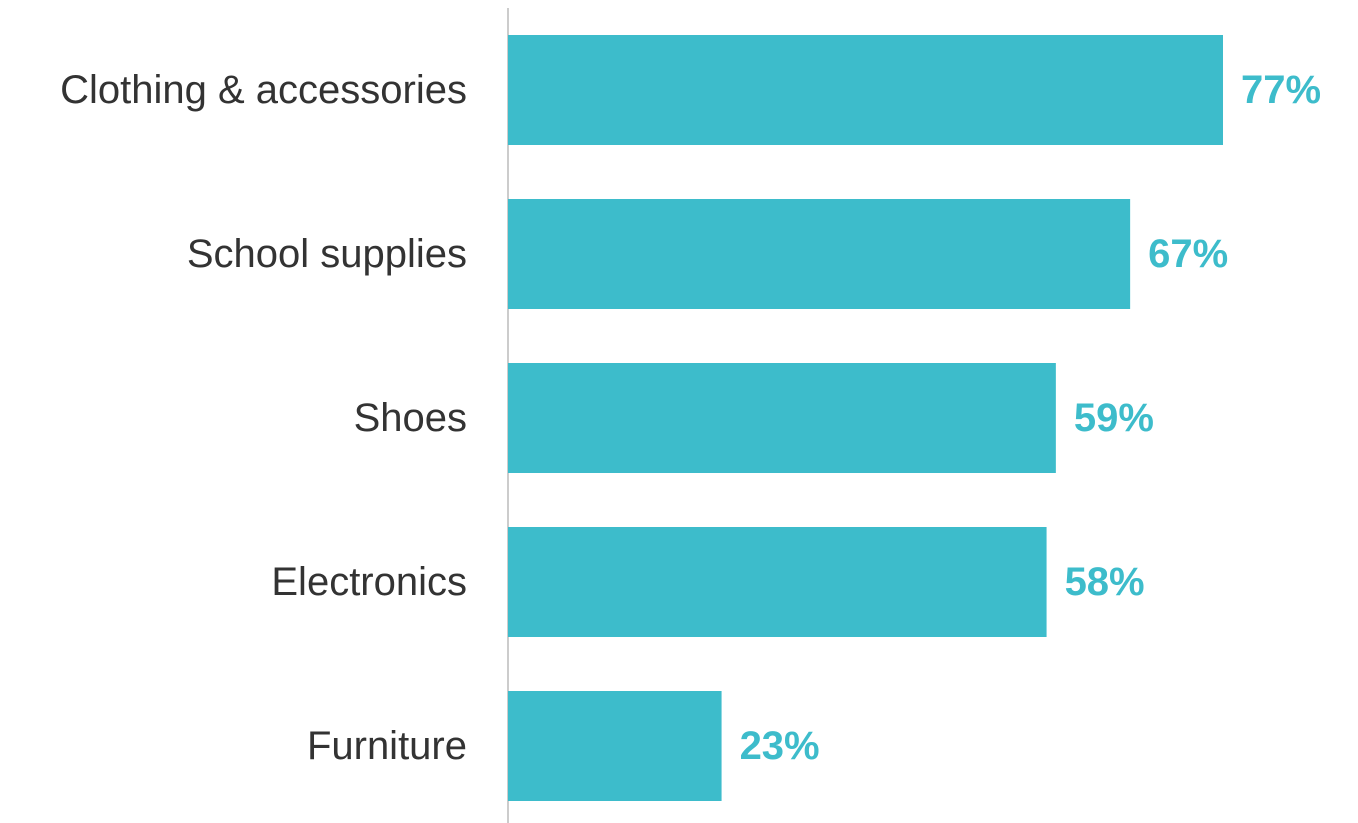  Describe the element at coordinates (369, 582) in the screenshot. I see `category-label: Electronics` at that location.